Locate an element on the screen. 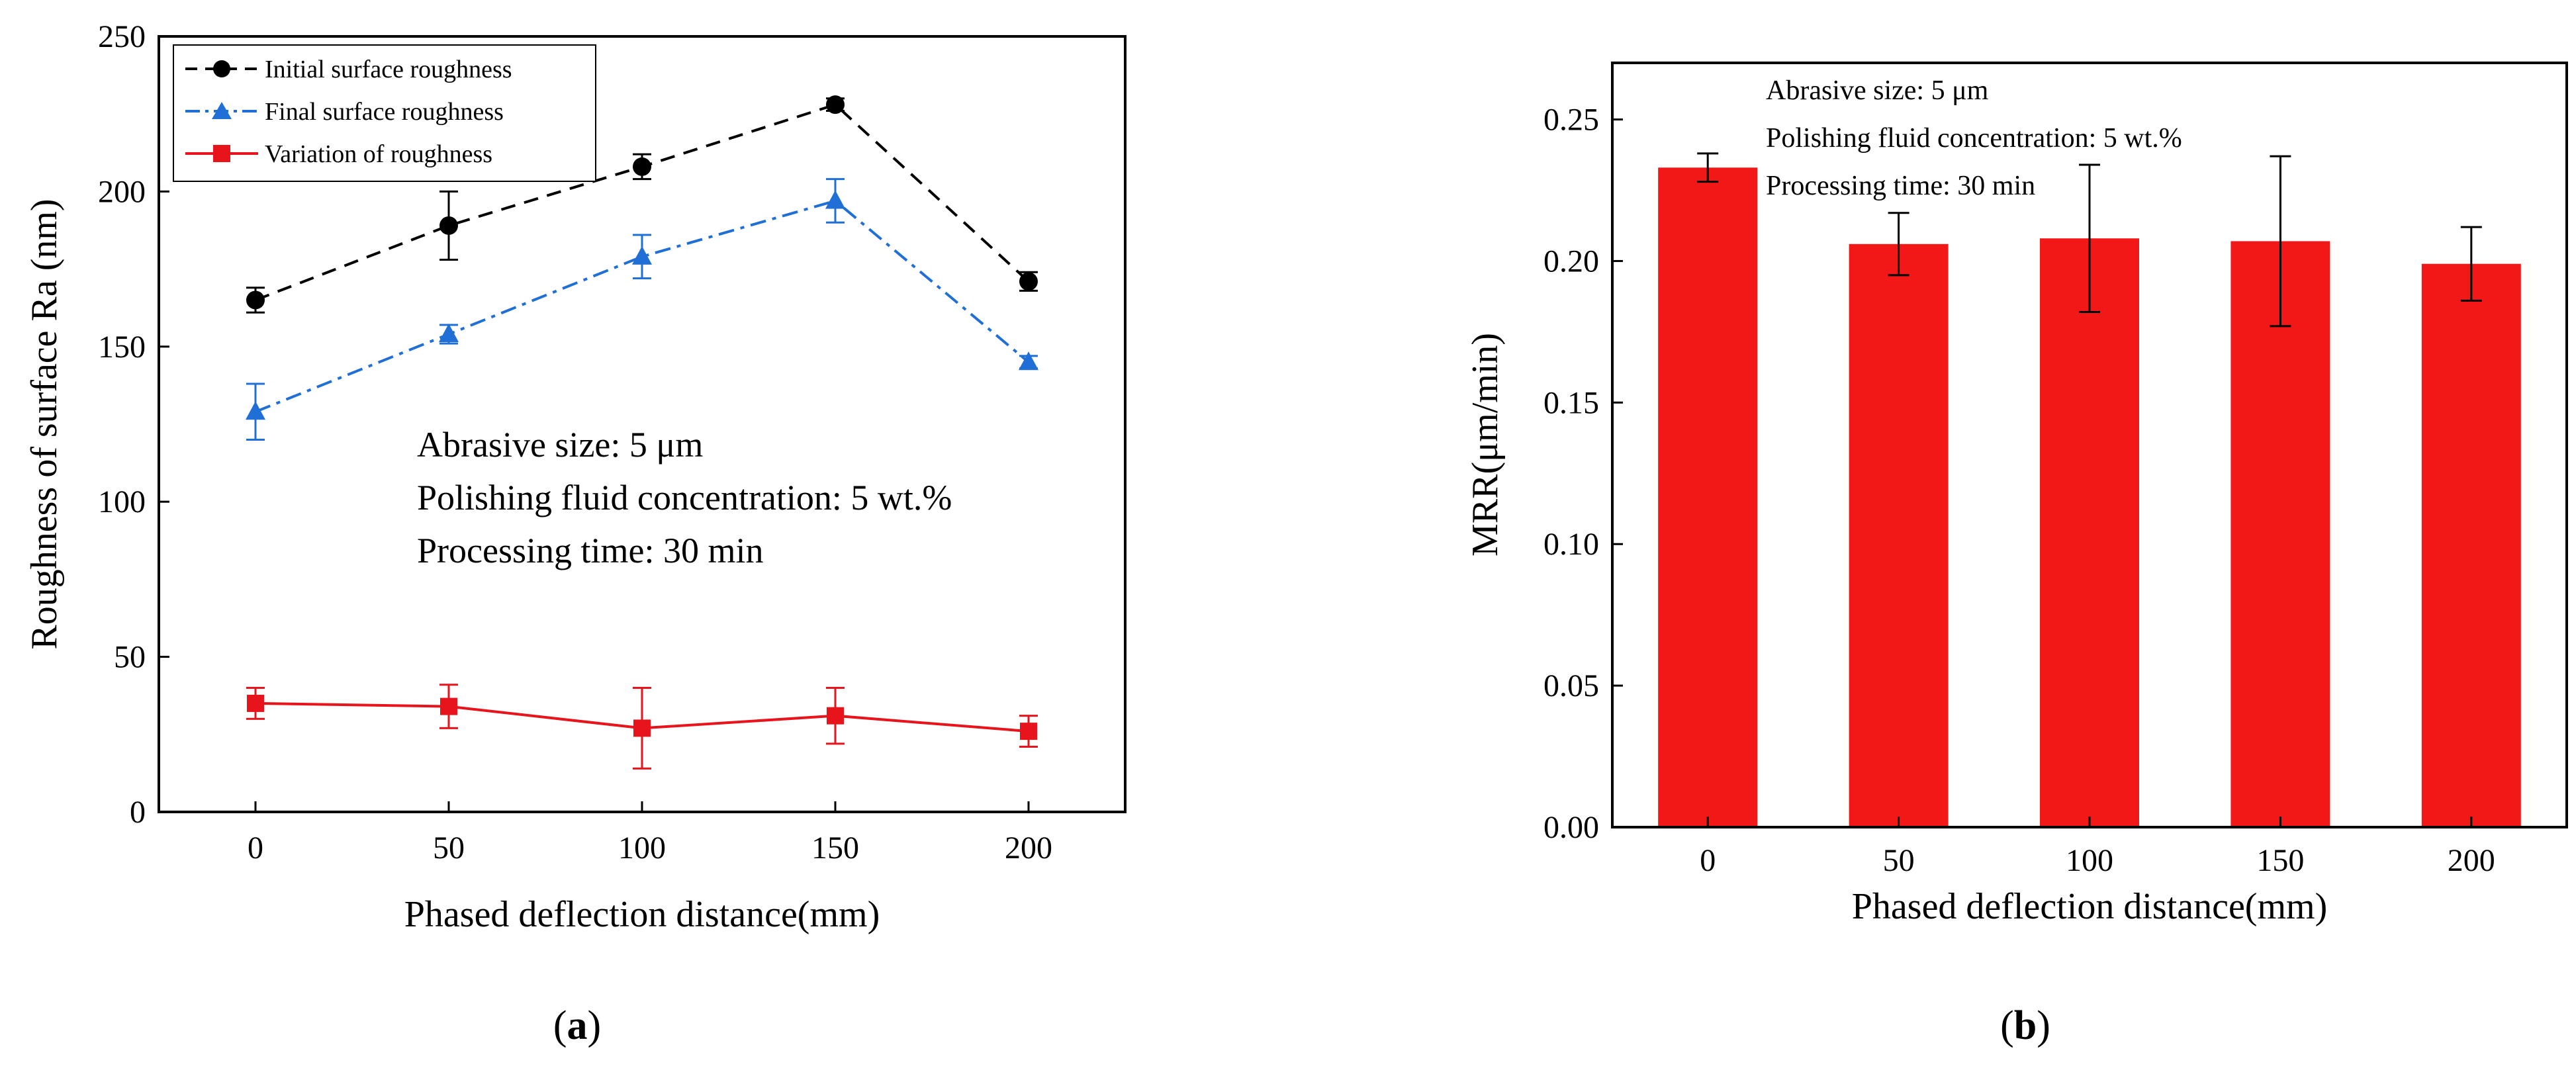 The width and height of the screenshot is (2576, 1070). legend-label-final: Final surface roughness is located at coordinates (384, 112).